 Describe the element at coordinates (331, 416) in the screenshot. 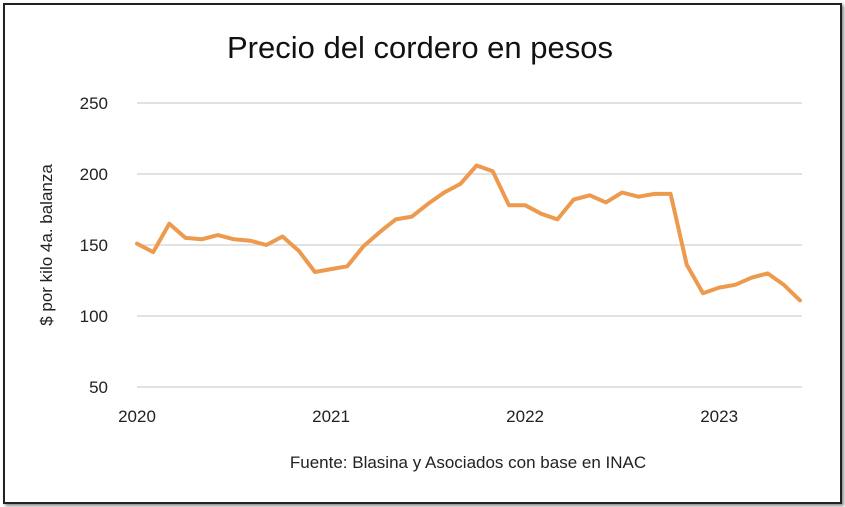

I see `x-tick-label: 2021` at that location.